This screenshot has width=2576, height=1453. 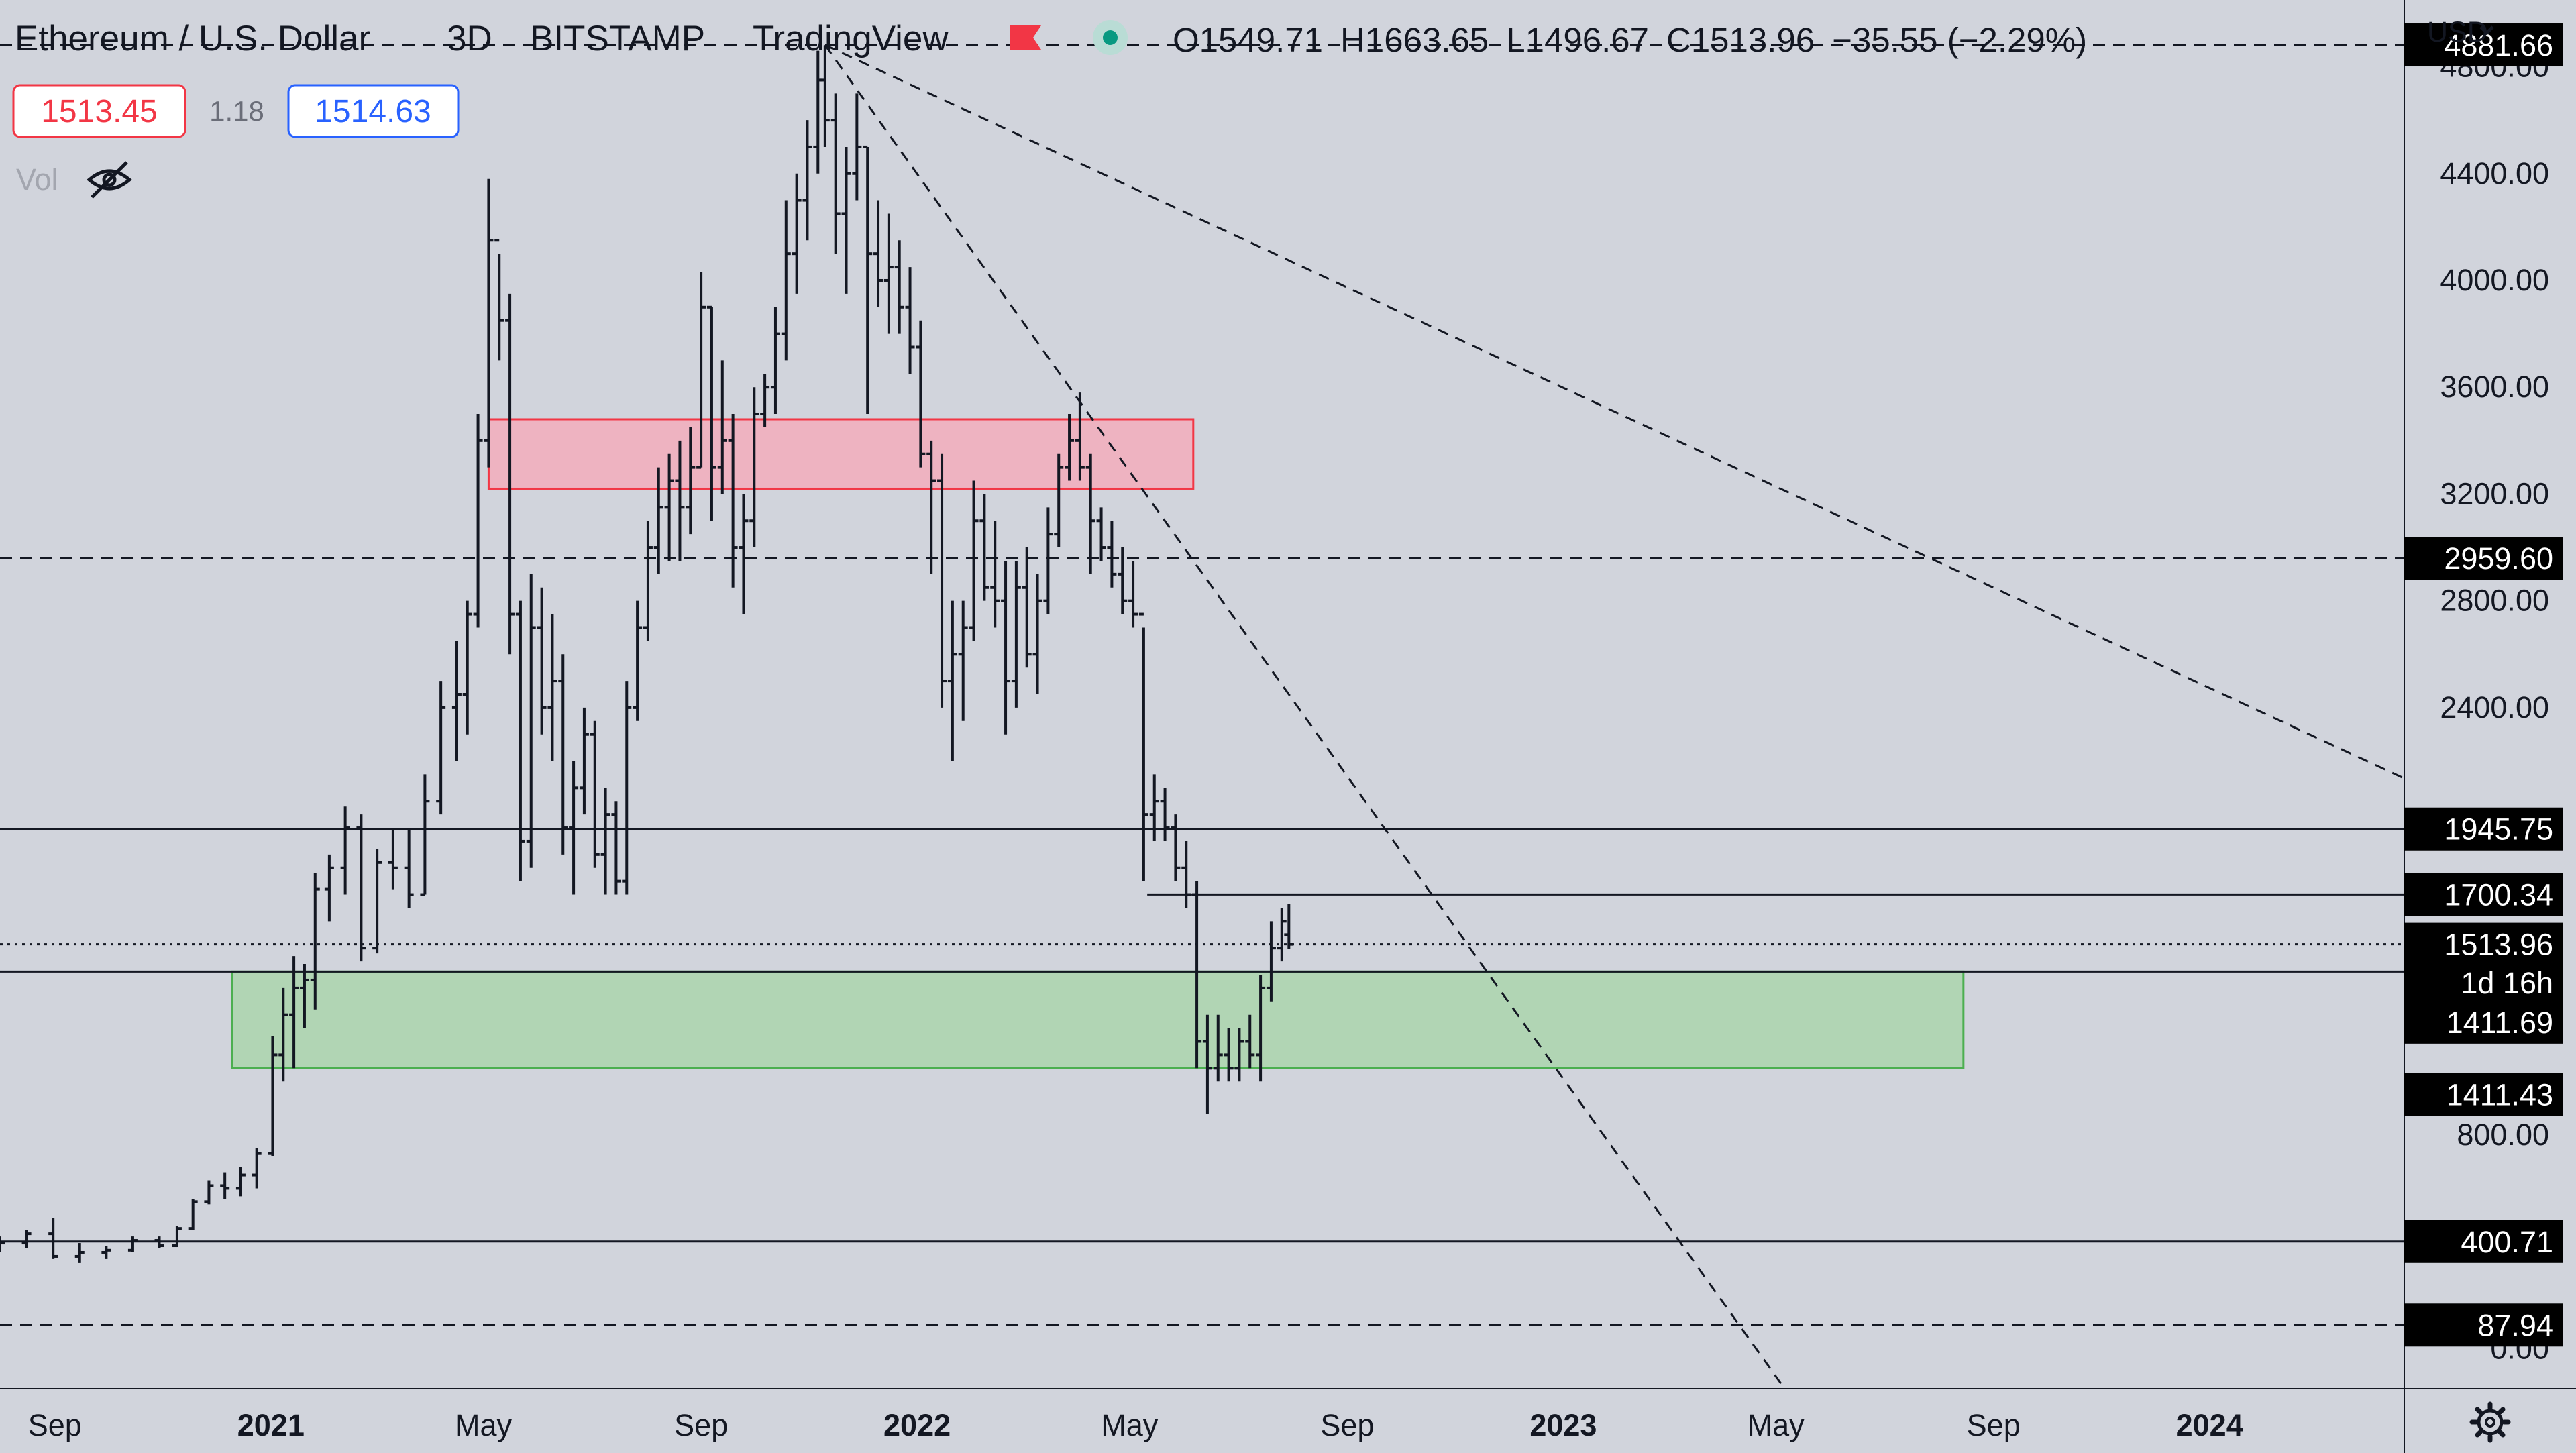 What do you see at coordinates (109, 180) in the screenshot?
I see `eye-hidden-icon` at bounding box center [109, 180].